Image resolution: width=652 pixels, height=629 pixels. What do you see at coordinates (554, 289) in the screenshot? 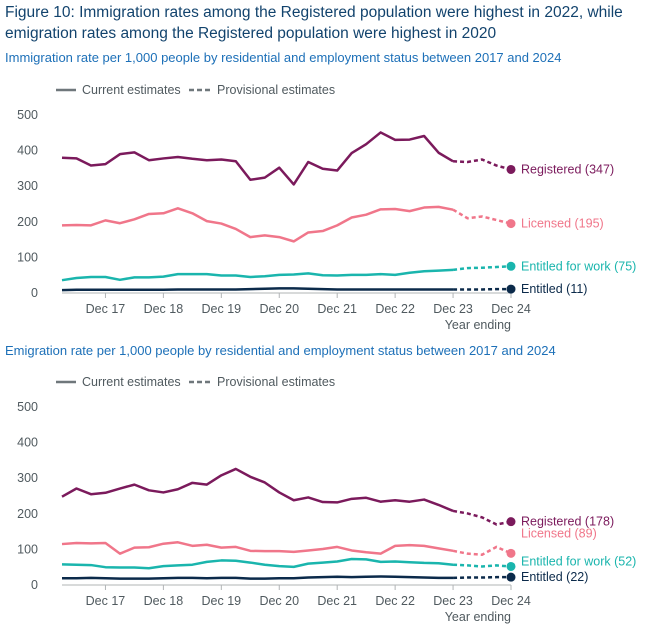
I see `end-label-entitled: Entitled (11)` at bounding box center [554, 289].